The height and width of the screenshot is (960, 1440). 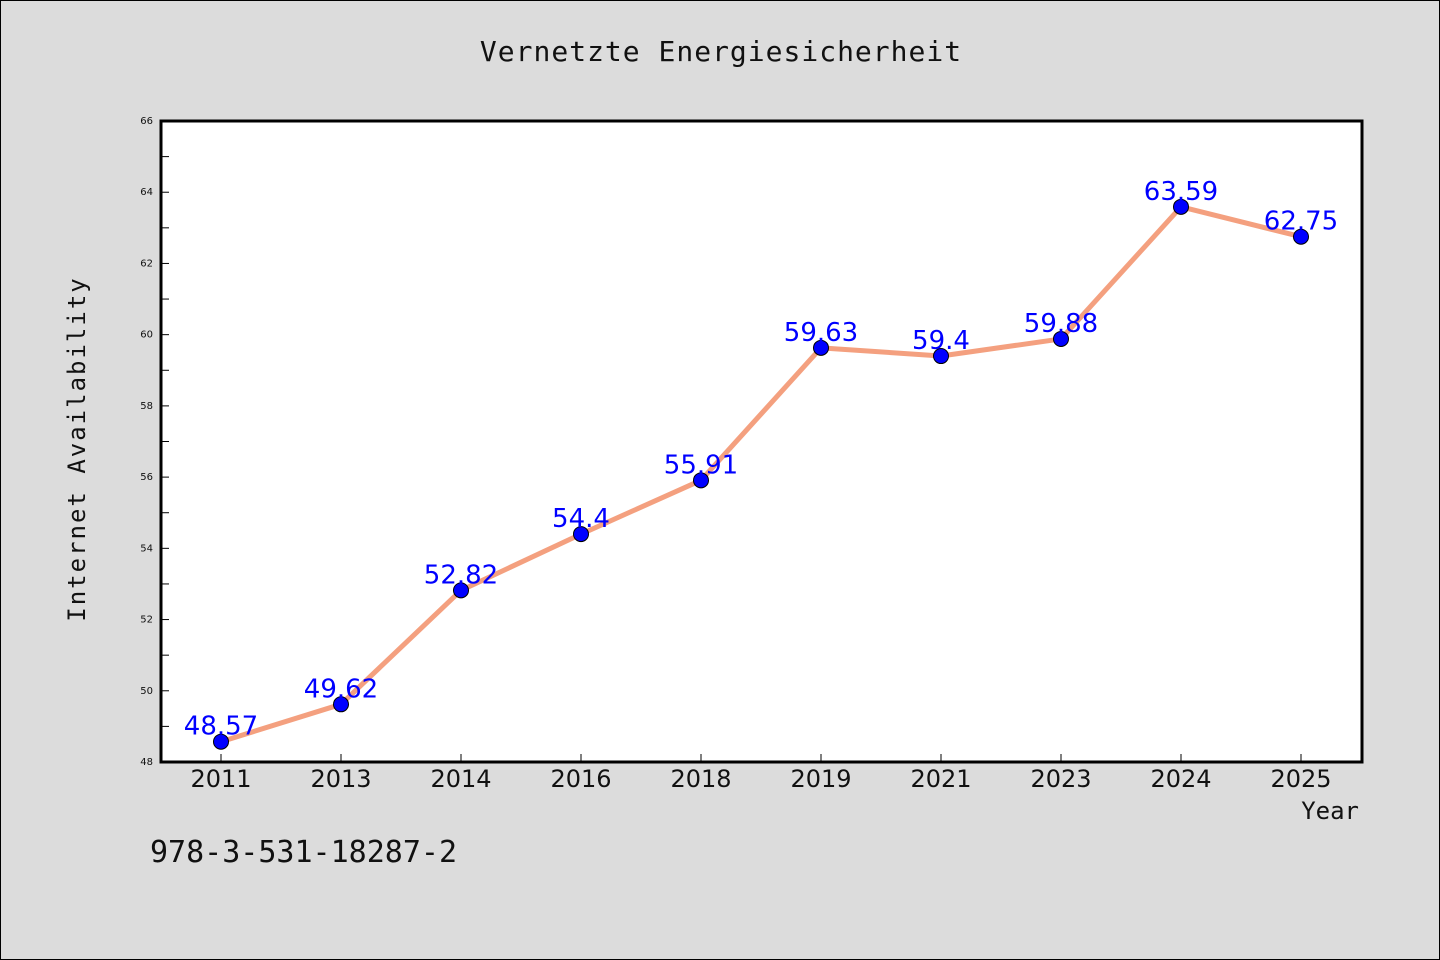 I want to click on y-tick-label: 50, so click(x=146, y=691).